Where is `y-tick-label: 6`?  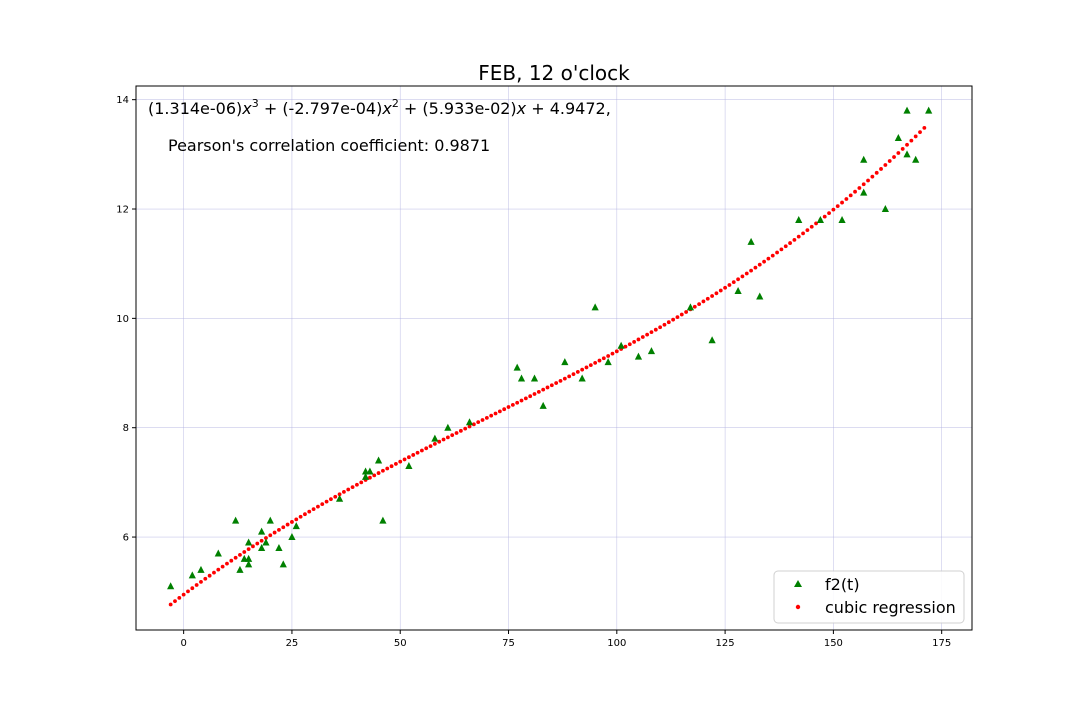 y-tick-label: 6 is located at coordinates (126, 538).